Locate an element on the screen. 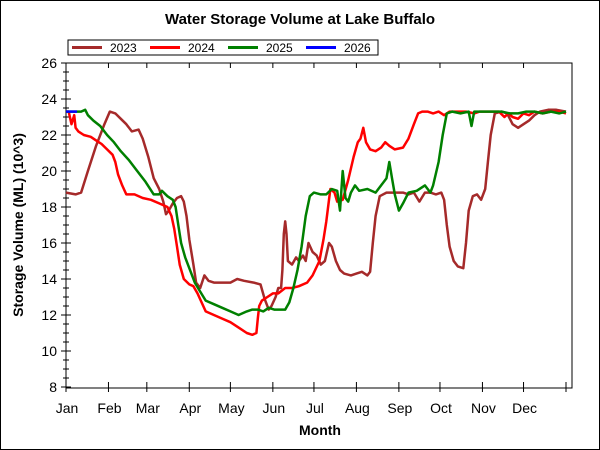 The width and height of the screenshot is (600, 450). y-axis-label: Storage Volume (ML) (10^3) is located at coordinates (18, 225).